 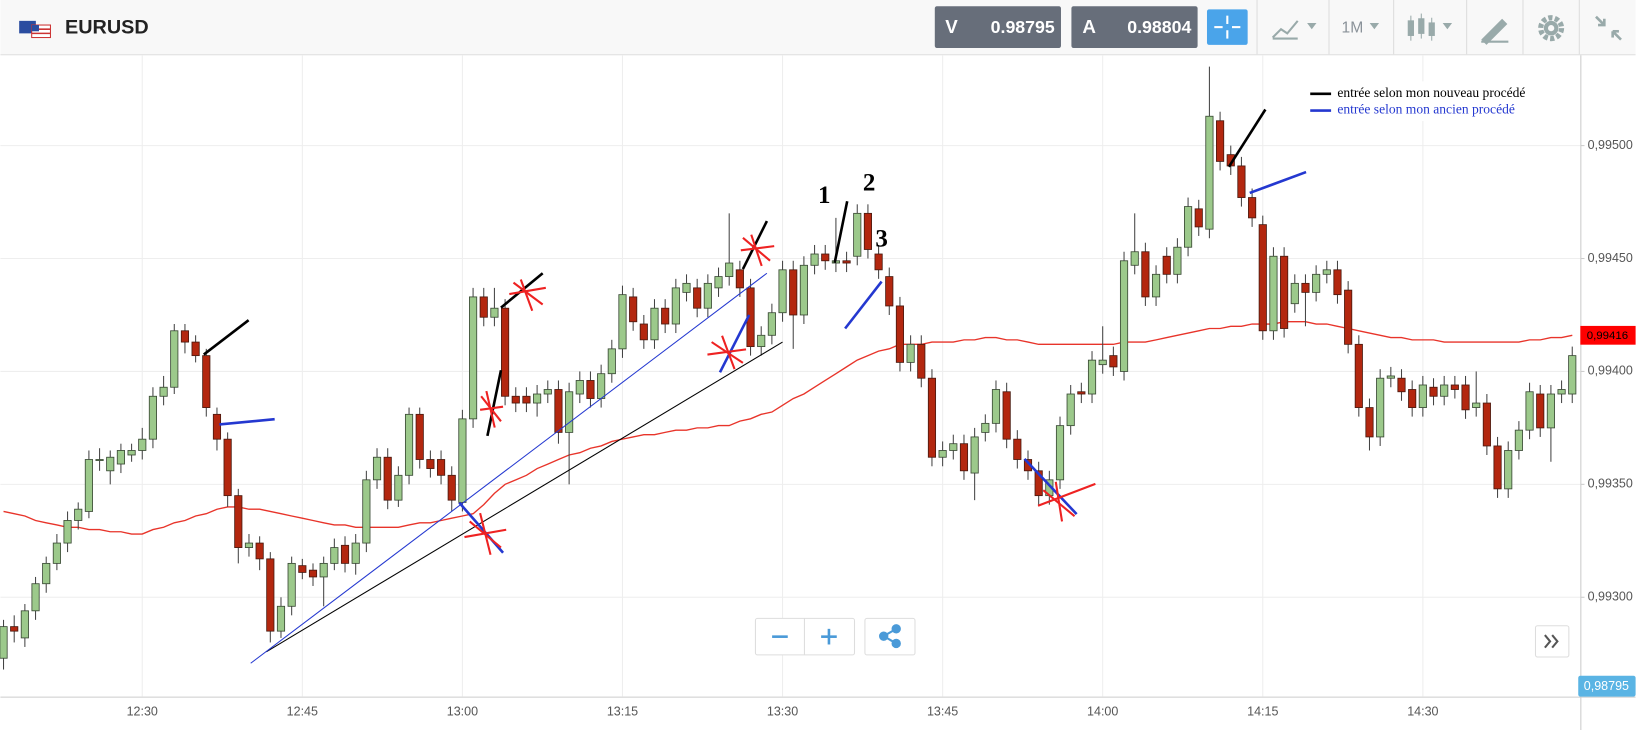 I want to click on x-tick-label: 13:15, so click(x=622, y=712).